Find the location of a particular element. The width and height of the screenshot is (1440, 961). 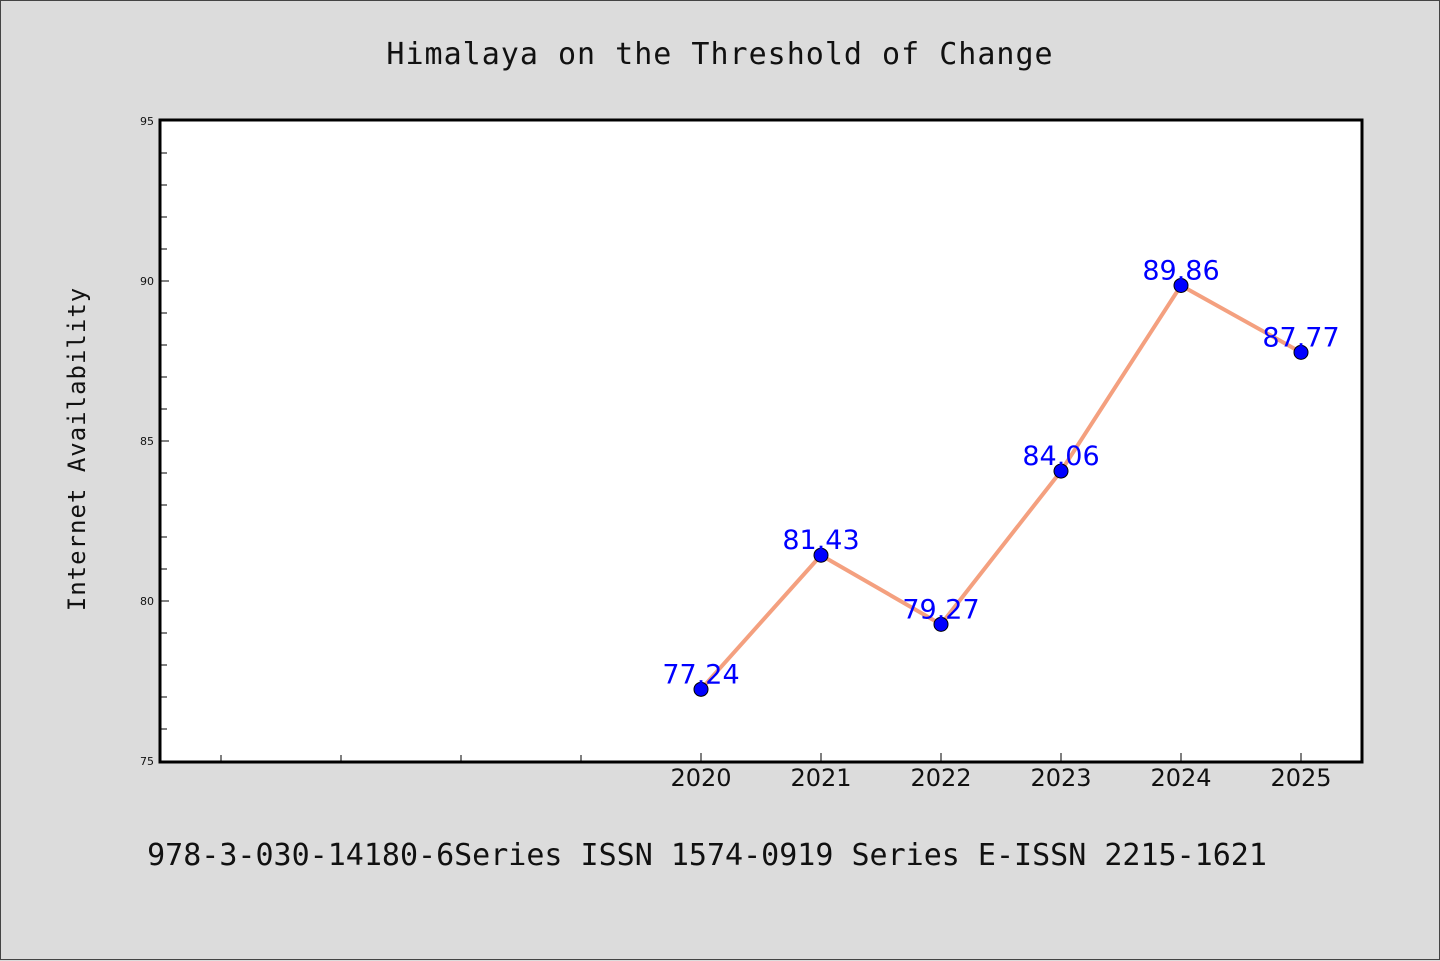

data-label: 84.06 is located at coordinates (1060, 456).